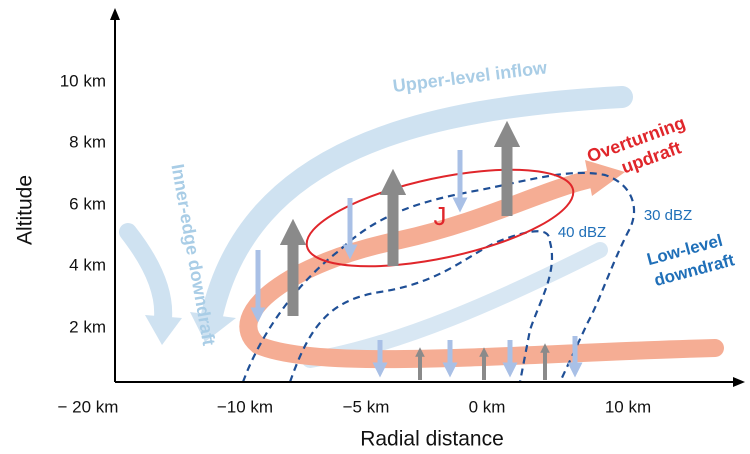  I want to click on x-tick-label: −10 km, so click(245, 406).